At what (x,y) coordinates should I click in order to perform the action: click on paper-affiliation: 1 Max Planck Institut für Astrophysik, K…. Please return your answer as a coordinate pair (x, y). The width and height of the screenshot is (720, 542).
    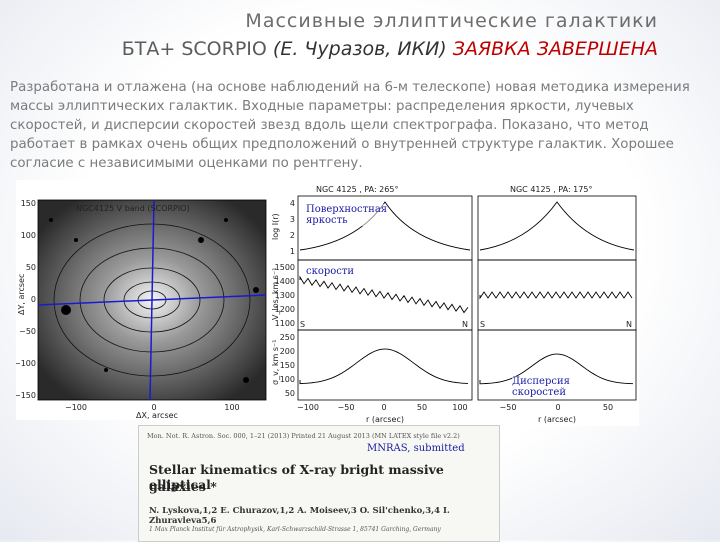
    Looking at the image, I should click on (295, 529).